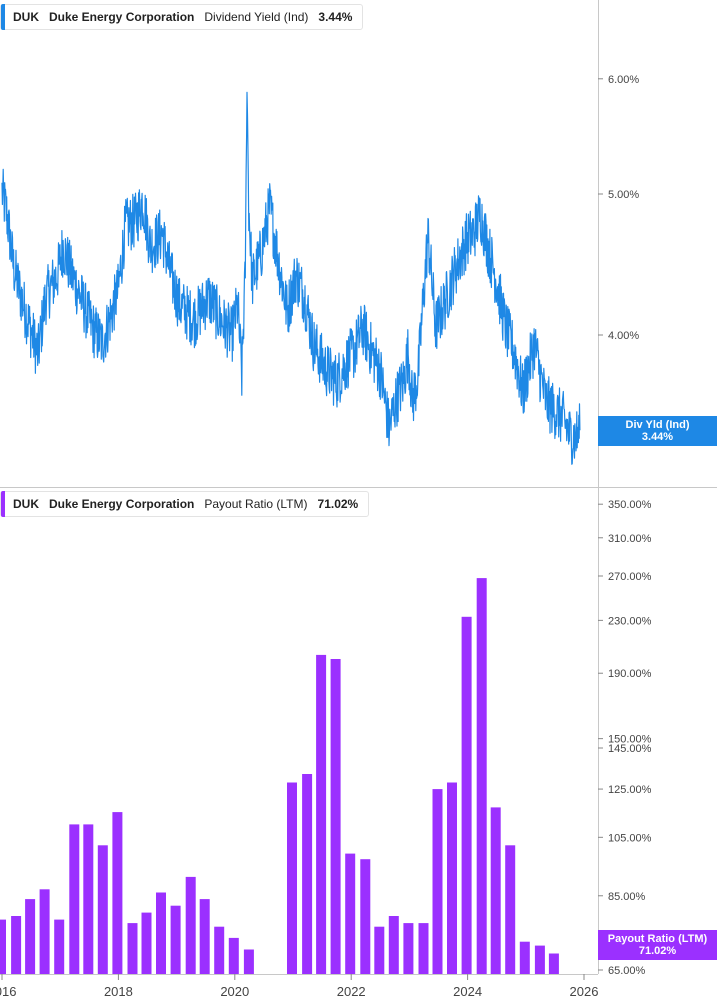 This screenshot has width=717, height=1005. What do you see at coordinates (122, 17) in the screenshot?
I see `top-legend-company: Duke Energy Corporation` at bounding box center [122, 17].